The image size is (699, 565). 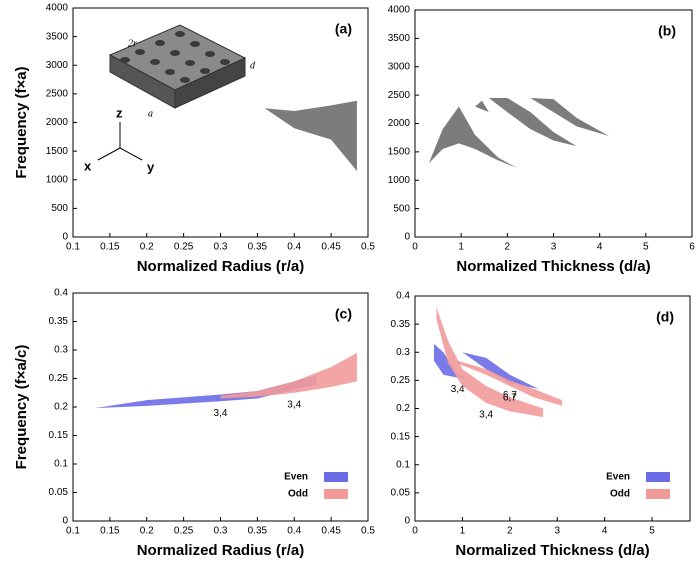 I want to click on slab-front, so click(x=210, y=83).